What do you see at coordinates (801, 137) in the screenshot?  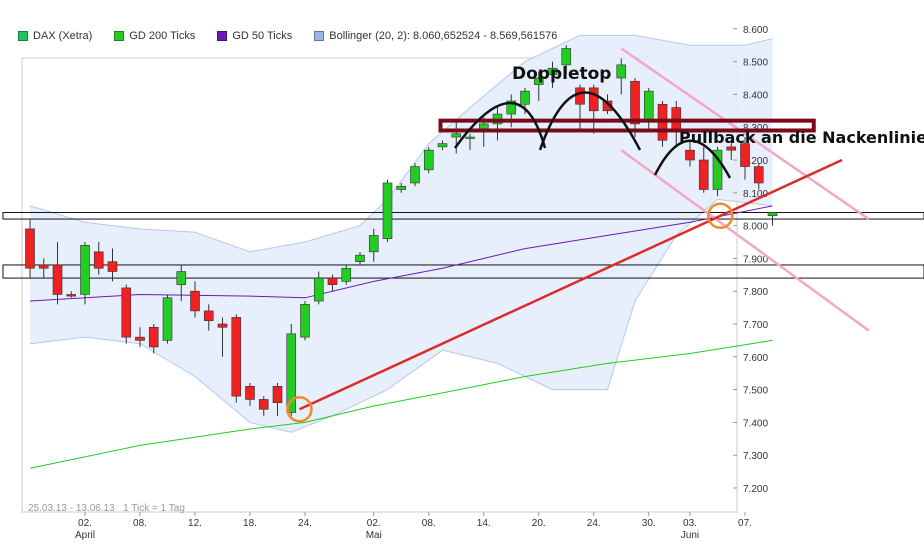 I see `annotation-pullback: Pullback an die Nackenlinie` at bounding box center [801, 137].